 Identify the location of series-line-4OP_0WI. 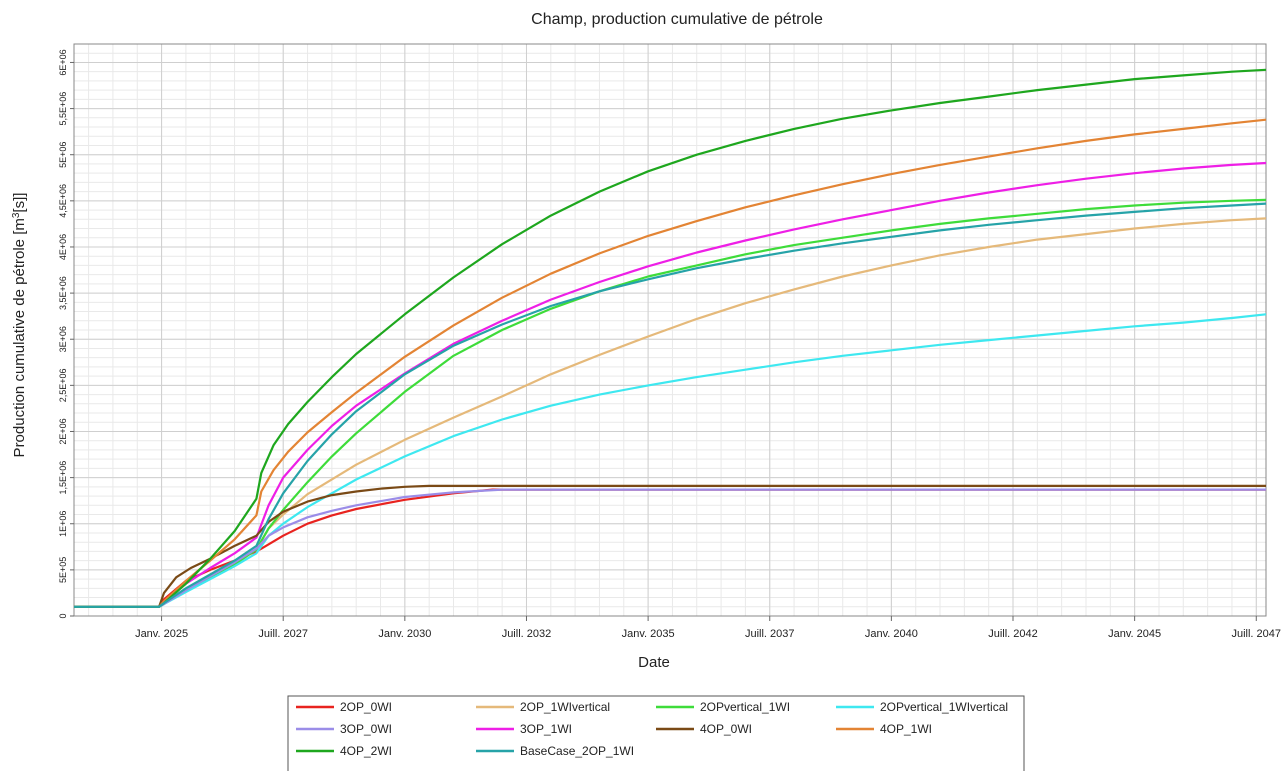
(670, 546).